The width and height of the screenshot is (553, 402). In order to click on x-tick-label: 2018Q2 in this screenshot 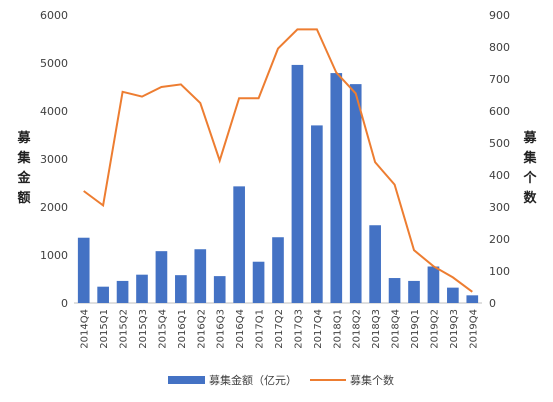, I will do `click(357, 329)`.